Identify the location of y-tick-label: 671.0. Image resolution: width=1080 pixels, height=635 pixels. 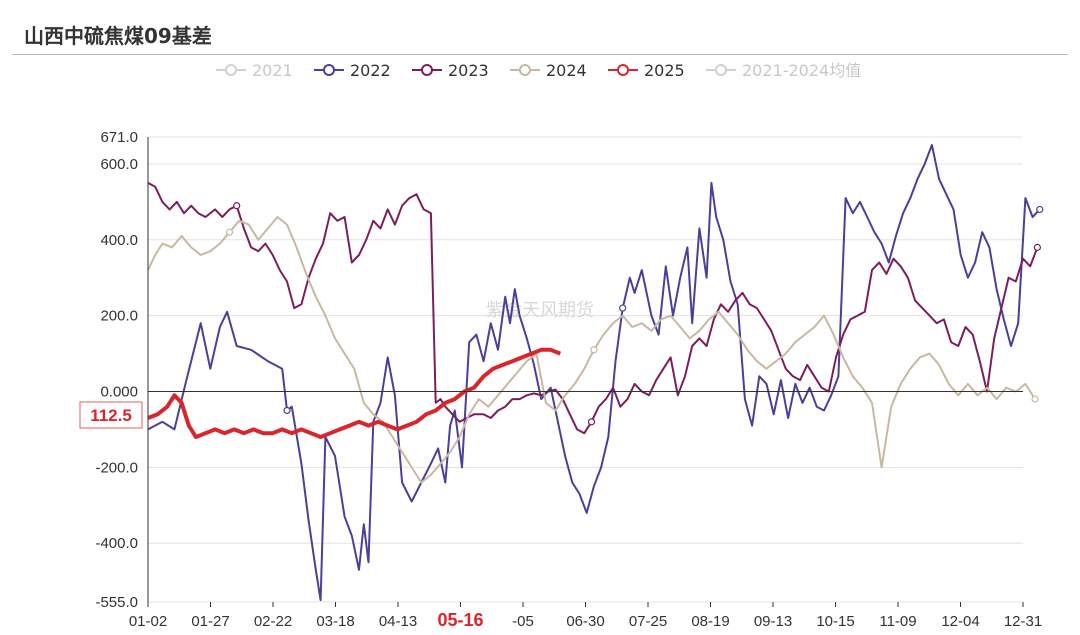
(119, 137).